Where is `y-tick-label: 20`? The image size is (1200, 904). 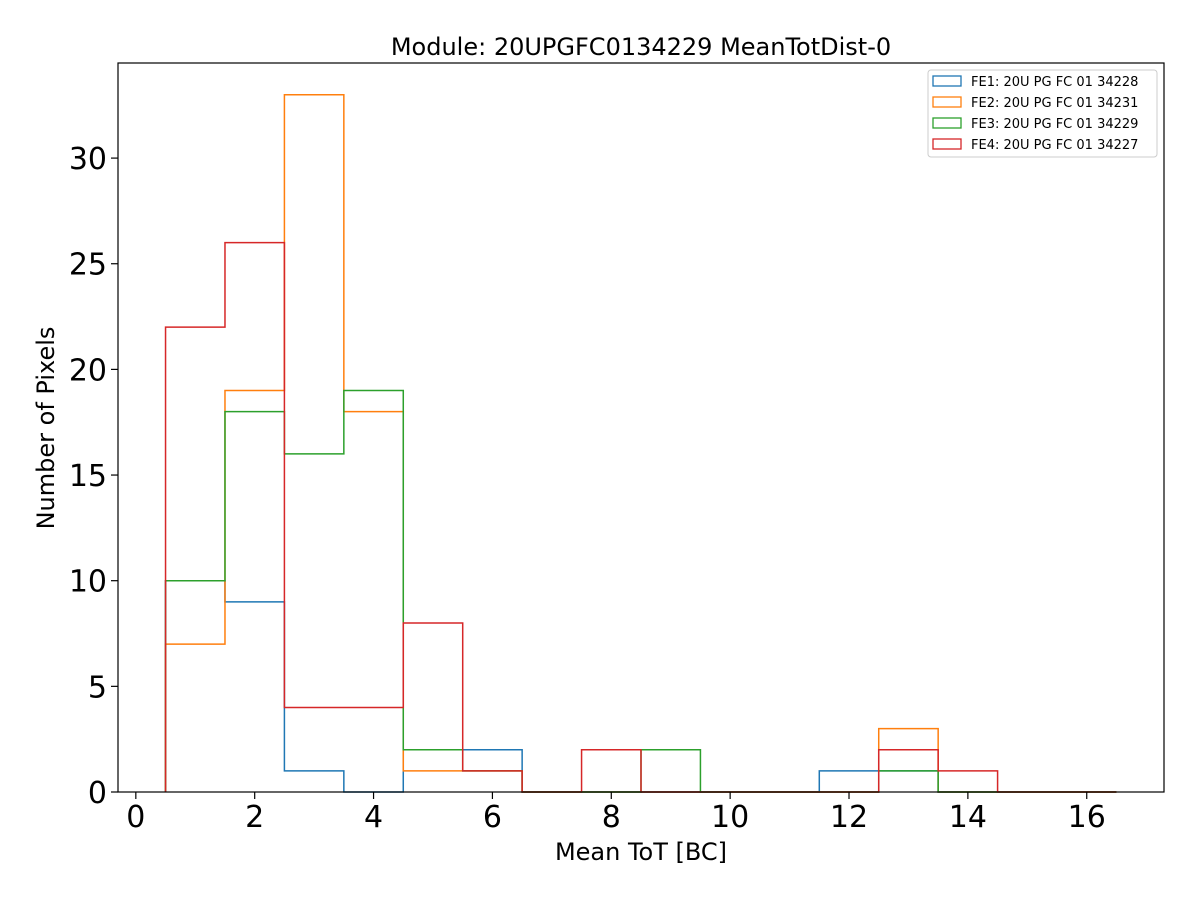 y-tick-label: 20 is located at coordinates (88, 370).